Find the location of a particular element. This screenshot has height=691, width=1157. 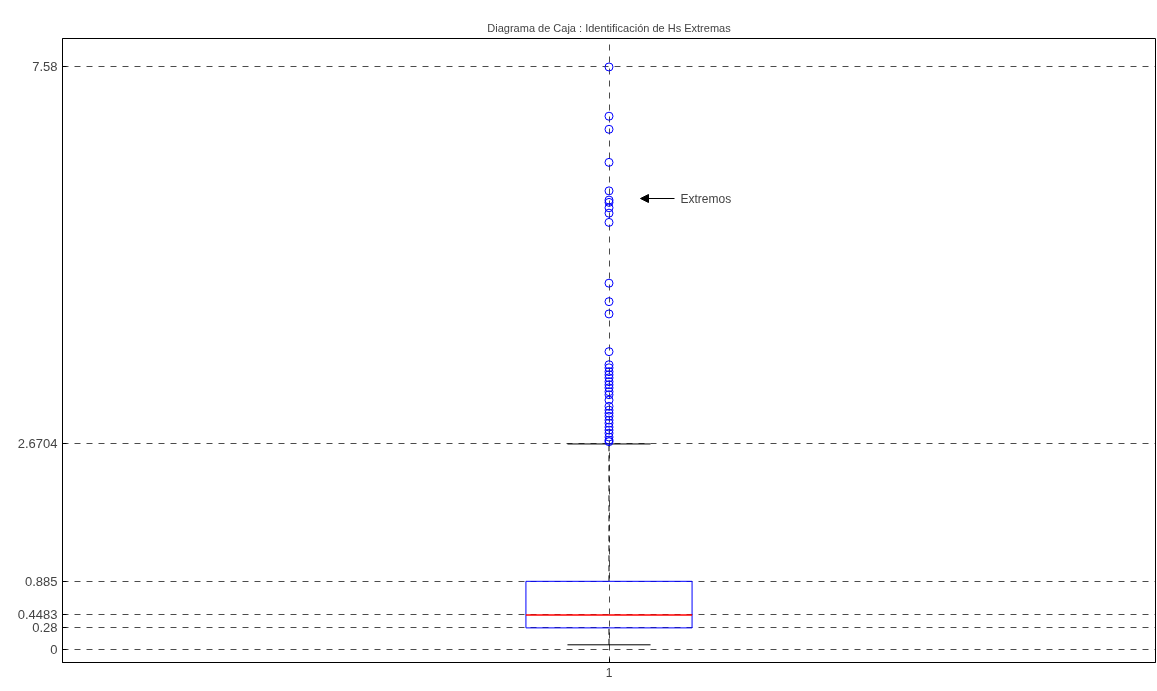

y-tick-label: 0.4483 is located at coordinates (37, 615).